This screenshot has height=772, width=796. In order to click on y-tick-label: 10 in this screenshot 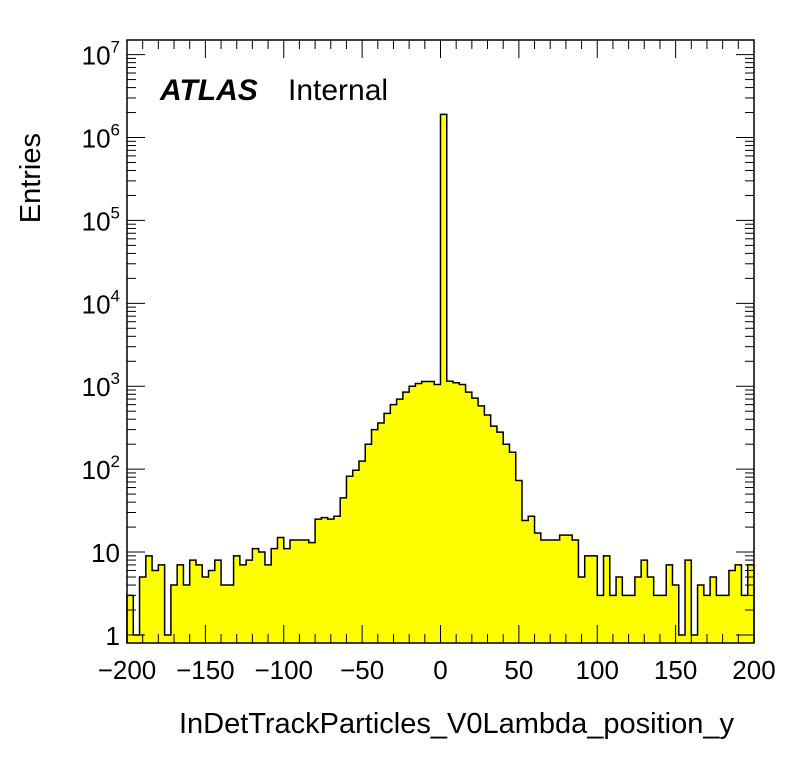, I will do `click(105, 553)`.